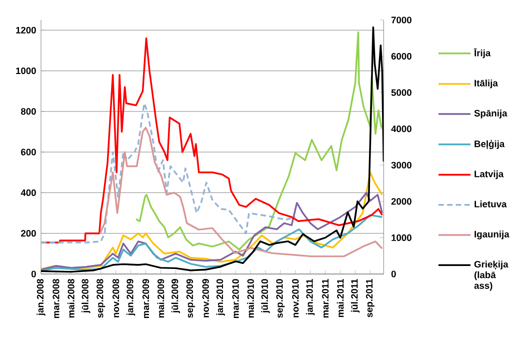 The image size is (519, 348). What do you see at coordinates (401, 129) in the screenshot?
I see `y2-tick-label: 4000` at bounding box center [401, 129].